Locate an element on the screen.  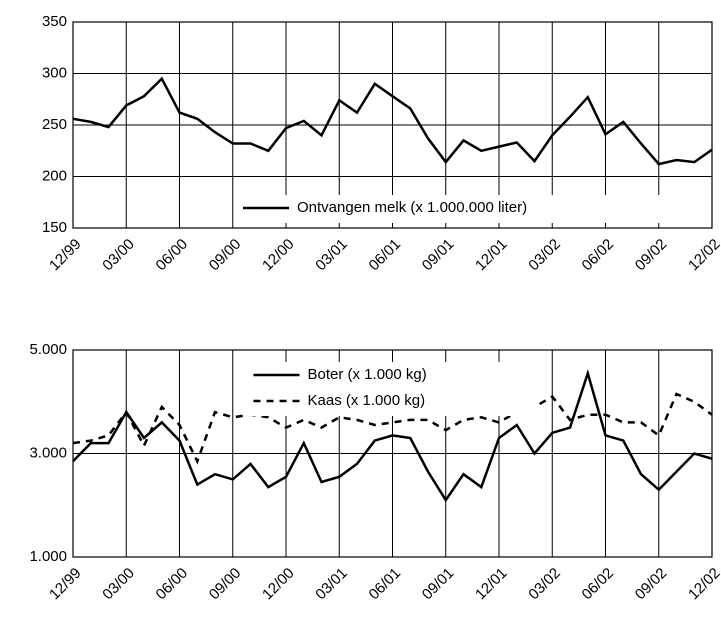
legend-label: Boter (x 1.000 kg) is located at coordinates (367, 374).